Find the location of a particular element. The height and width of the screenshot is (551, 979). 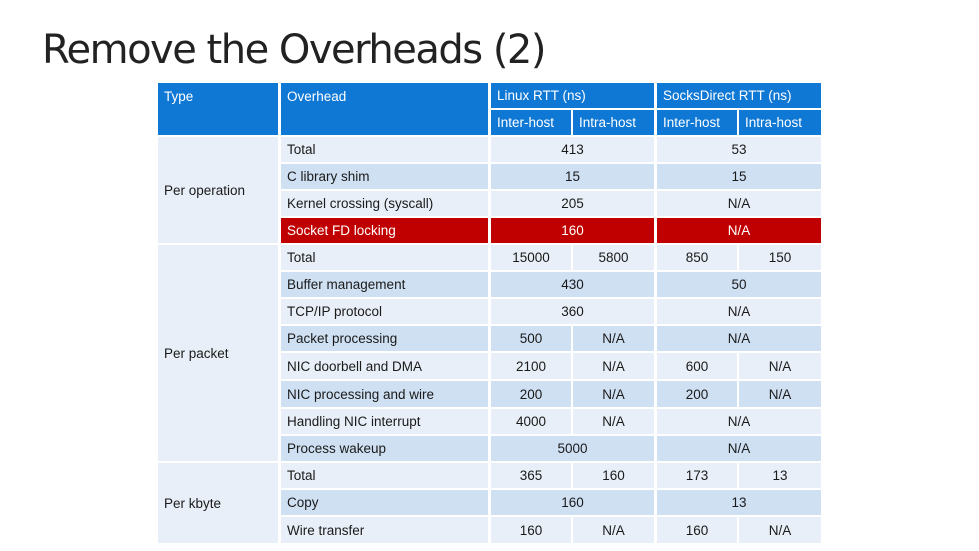

row-label: TCP/IP protocol is located at coordinates (384, 311).